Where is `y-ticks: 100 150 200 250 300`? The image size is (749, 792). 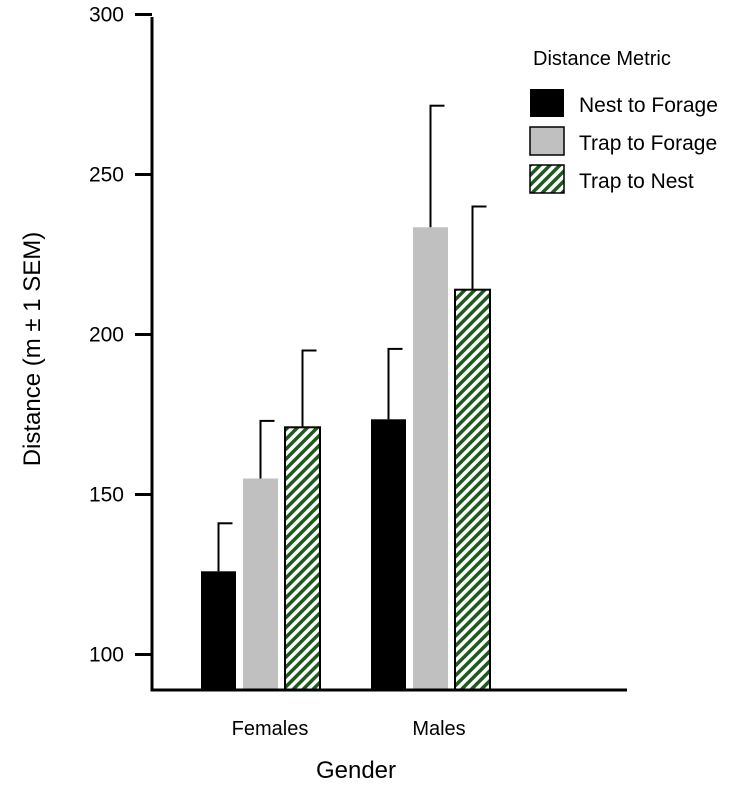 y-ticks: 100 150 200 250 300 is located at coordinates (120, 335).